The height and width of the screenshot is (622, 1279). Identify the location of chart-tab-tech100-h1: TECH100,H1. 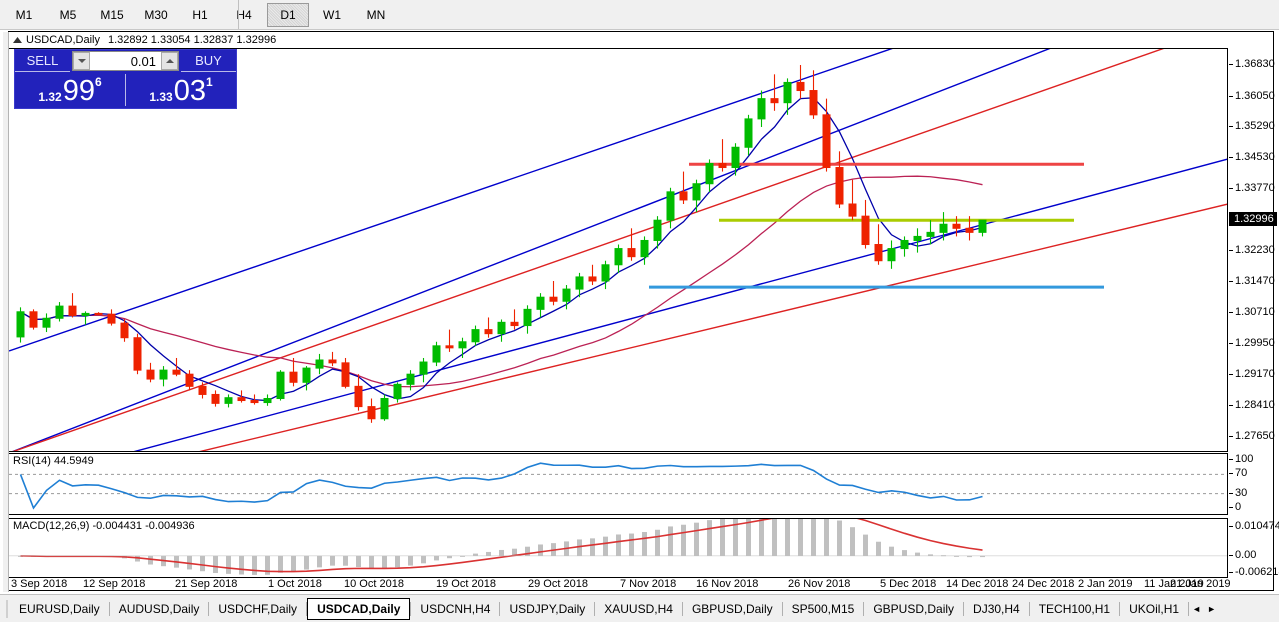
(1074, 608).